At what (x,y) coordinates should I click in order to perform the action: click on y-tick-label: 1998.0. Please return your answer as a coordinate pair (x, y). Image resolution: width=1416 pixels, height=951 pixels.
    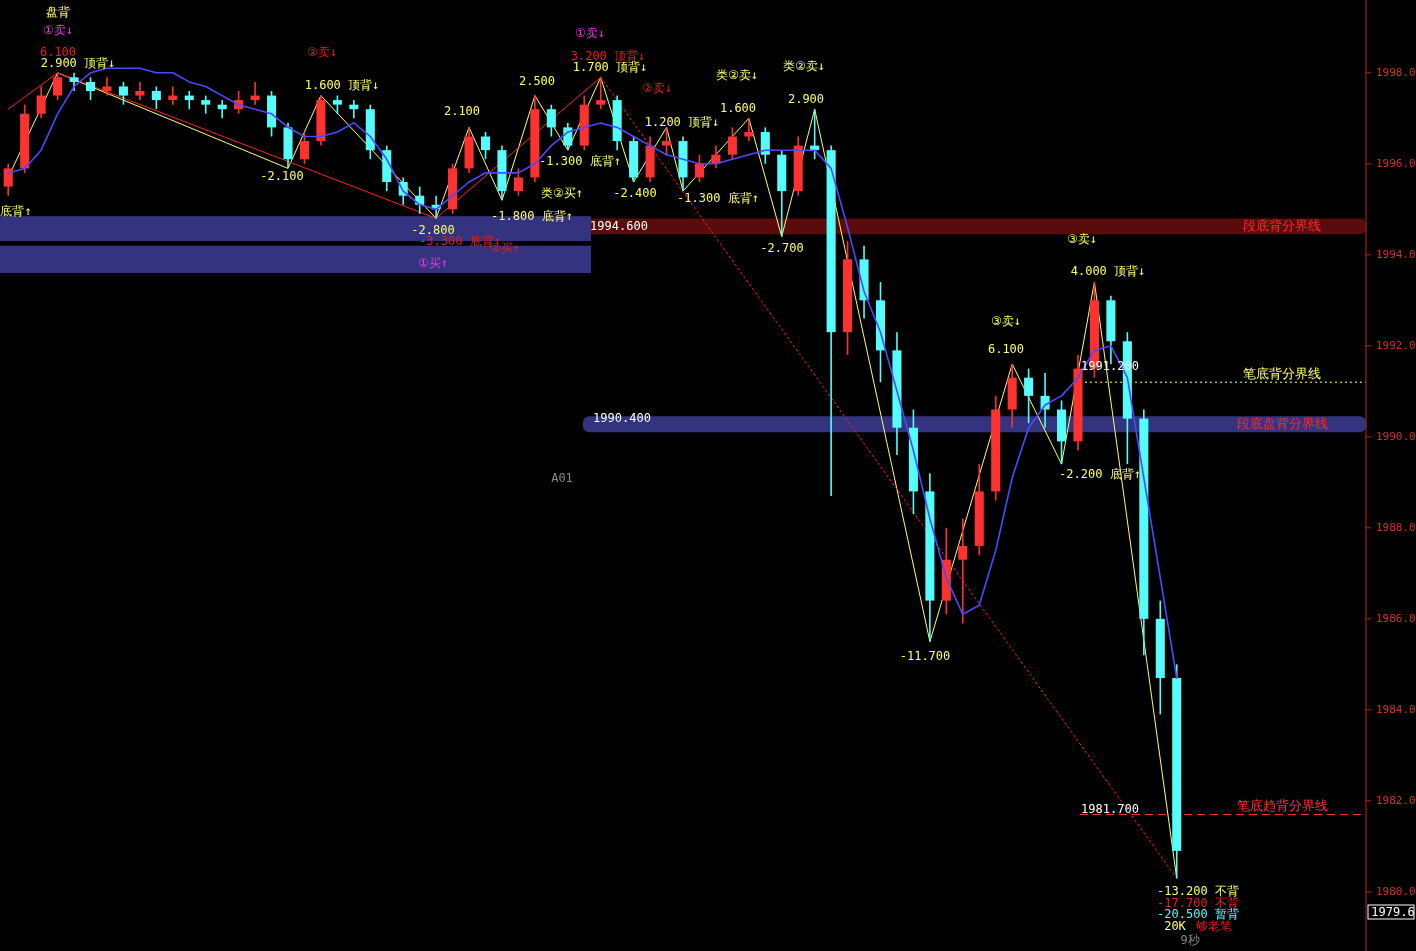
    Looking at the image, I should click on (1396, 72).